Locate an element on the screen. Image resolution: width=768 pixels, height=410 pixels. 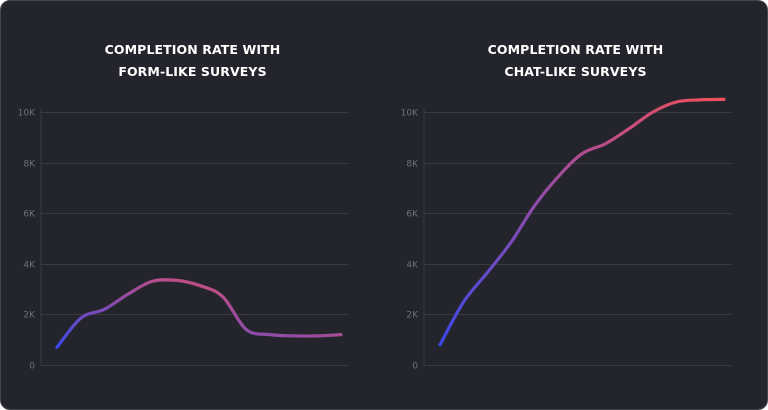
chart-title: COMPLETION RATE WITH FORM-LIKE SURVEYS is located at coordinates (192, 61).